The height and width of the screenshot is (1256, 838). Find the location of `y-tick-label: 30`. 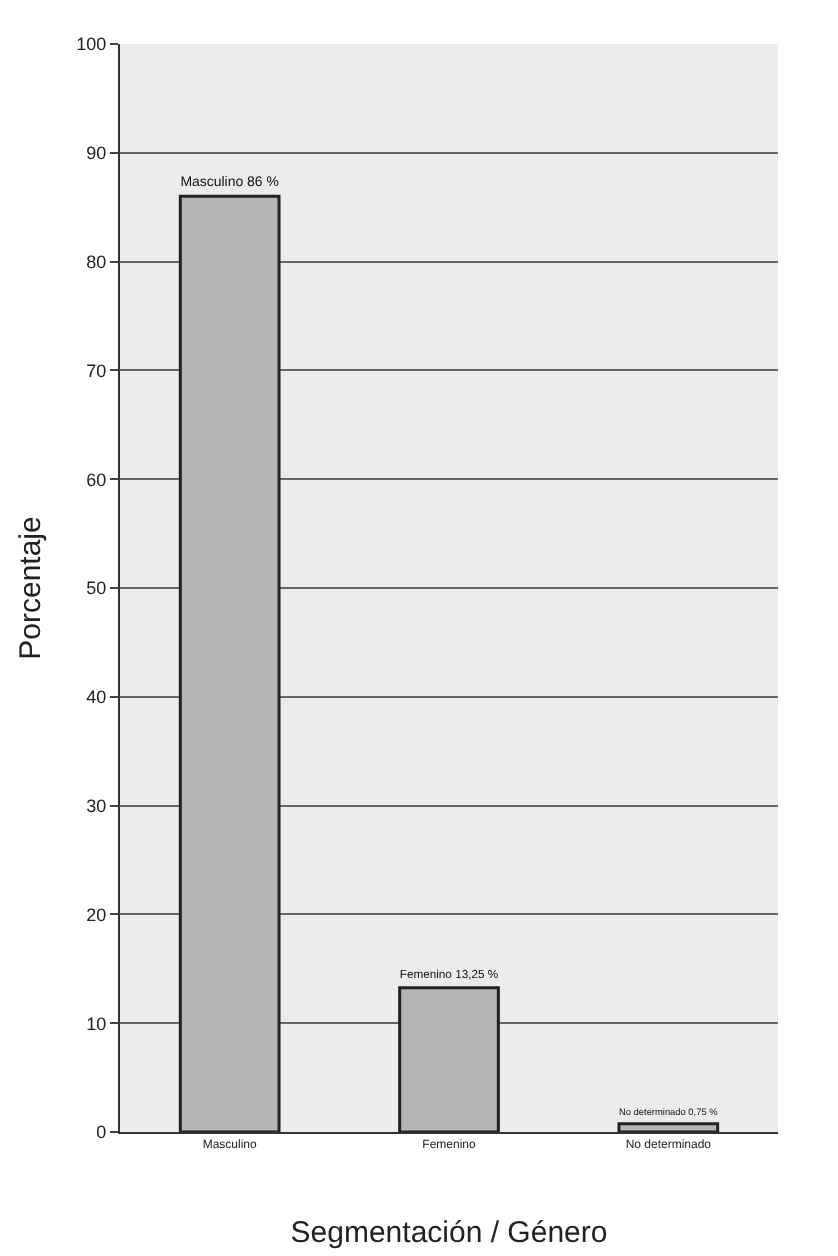

y-tick-label: 30 is located at coordinates (96, 805).